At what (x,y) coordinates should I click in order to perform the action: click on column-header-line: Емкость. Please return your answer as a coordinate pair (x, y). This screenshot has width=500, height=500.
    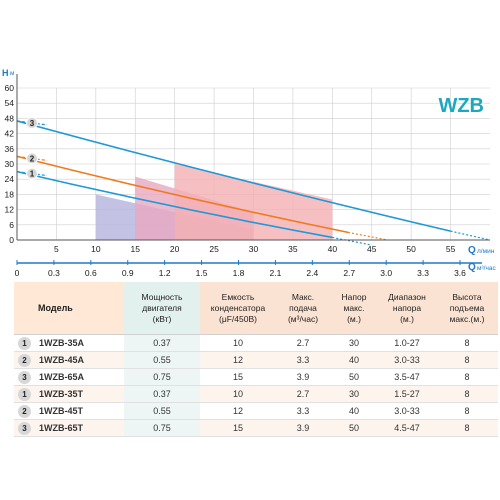
    Looking at the image, I should click on (238, 296).